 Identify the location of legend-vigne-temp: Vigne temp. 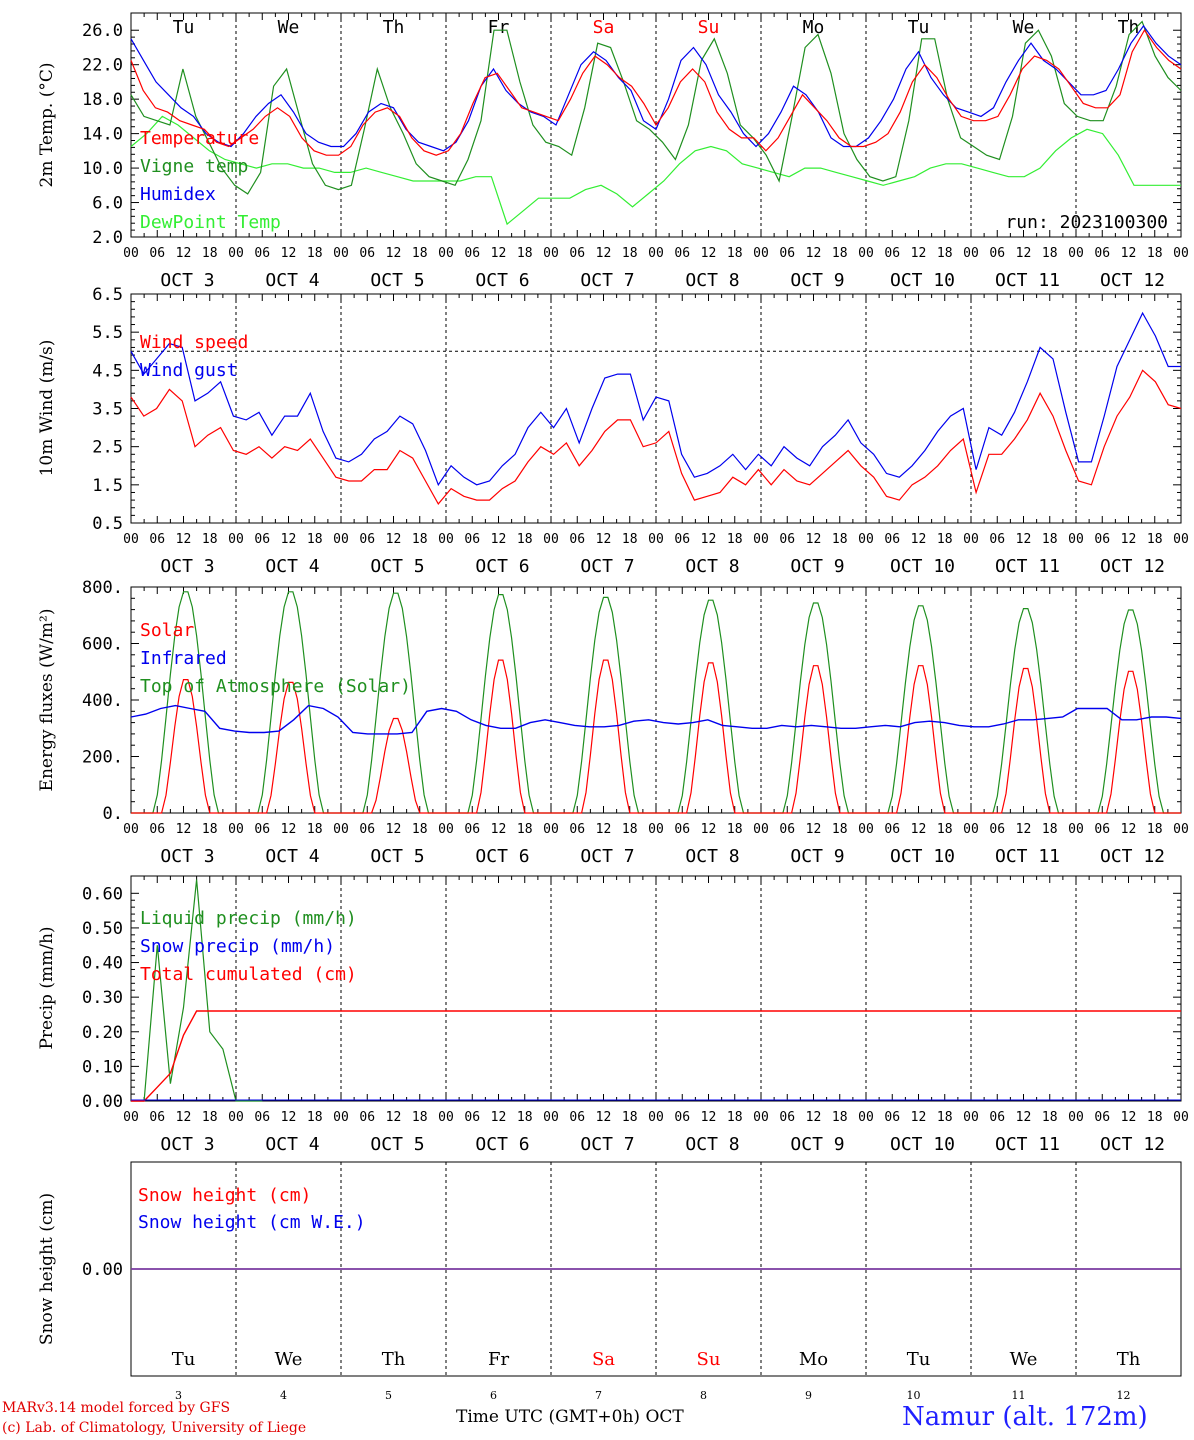
(194, 166).